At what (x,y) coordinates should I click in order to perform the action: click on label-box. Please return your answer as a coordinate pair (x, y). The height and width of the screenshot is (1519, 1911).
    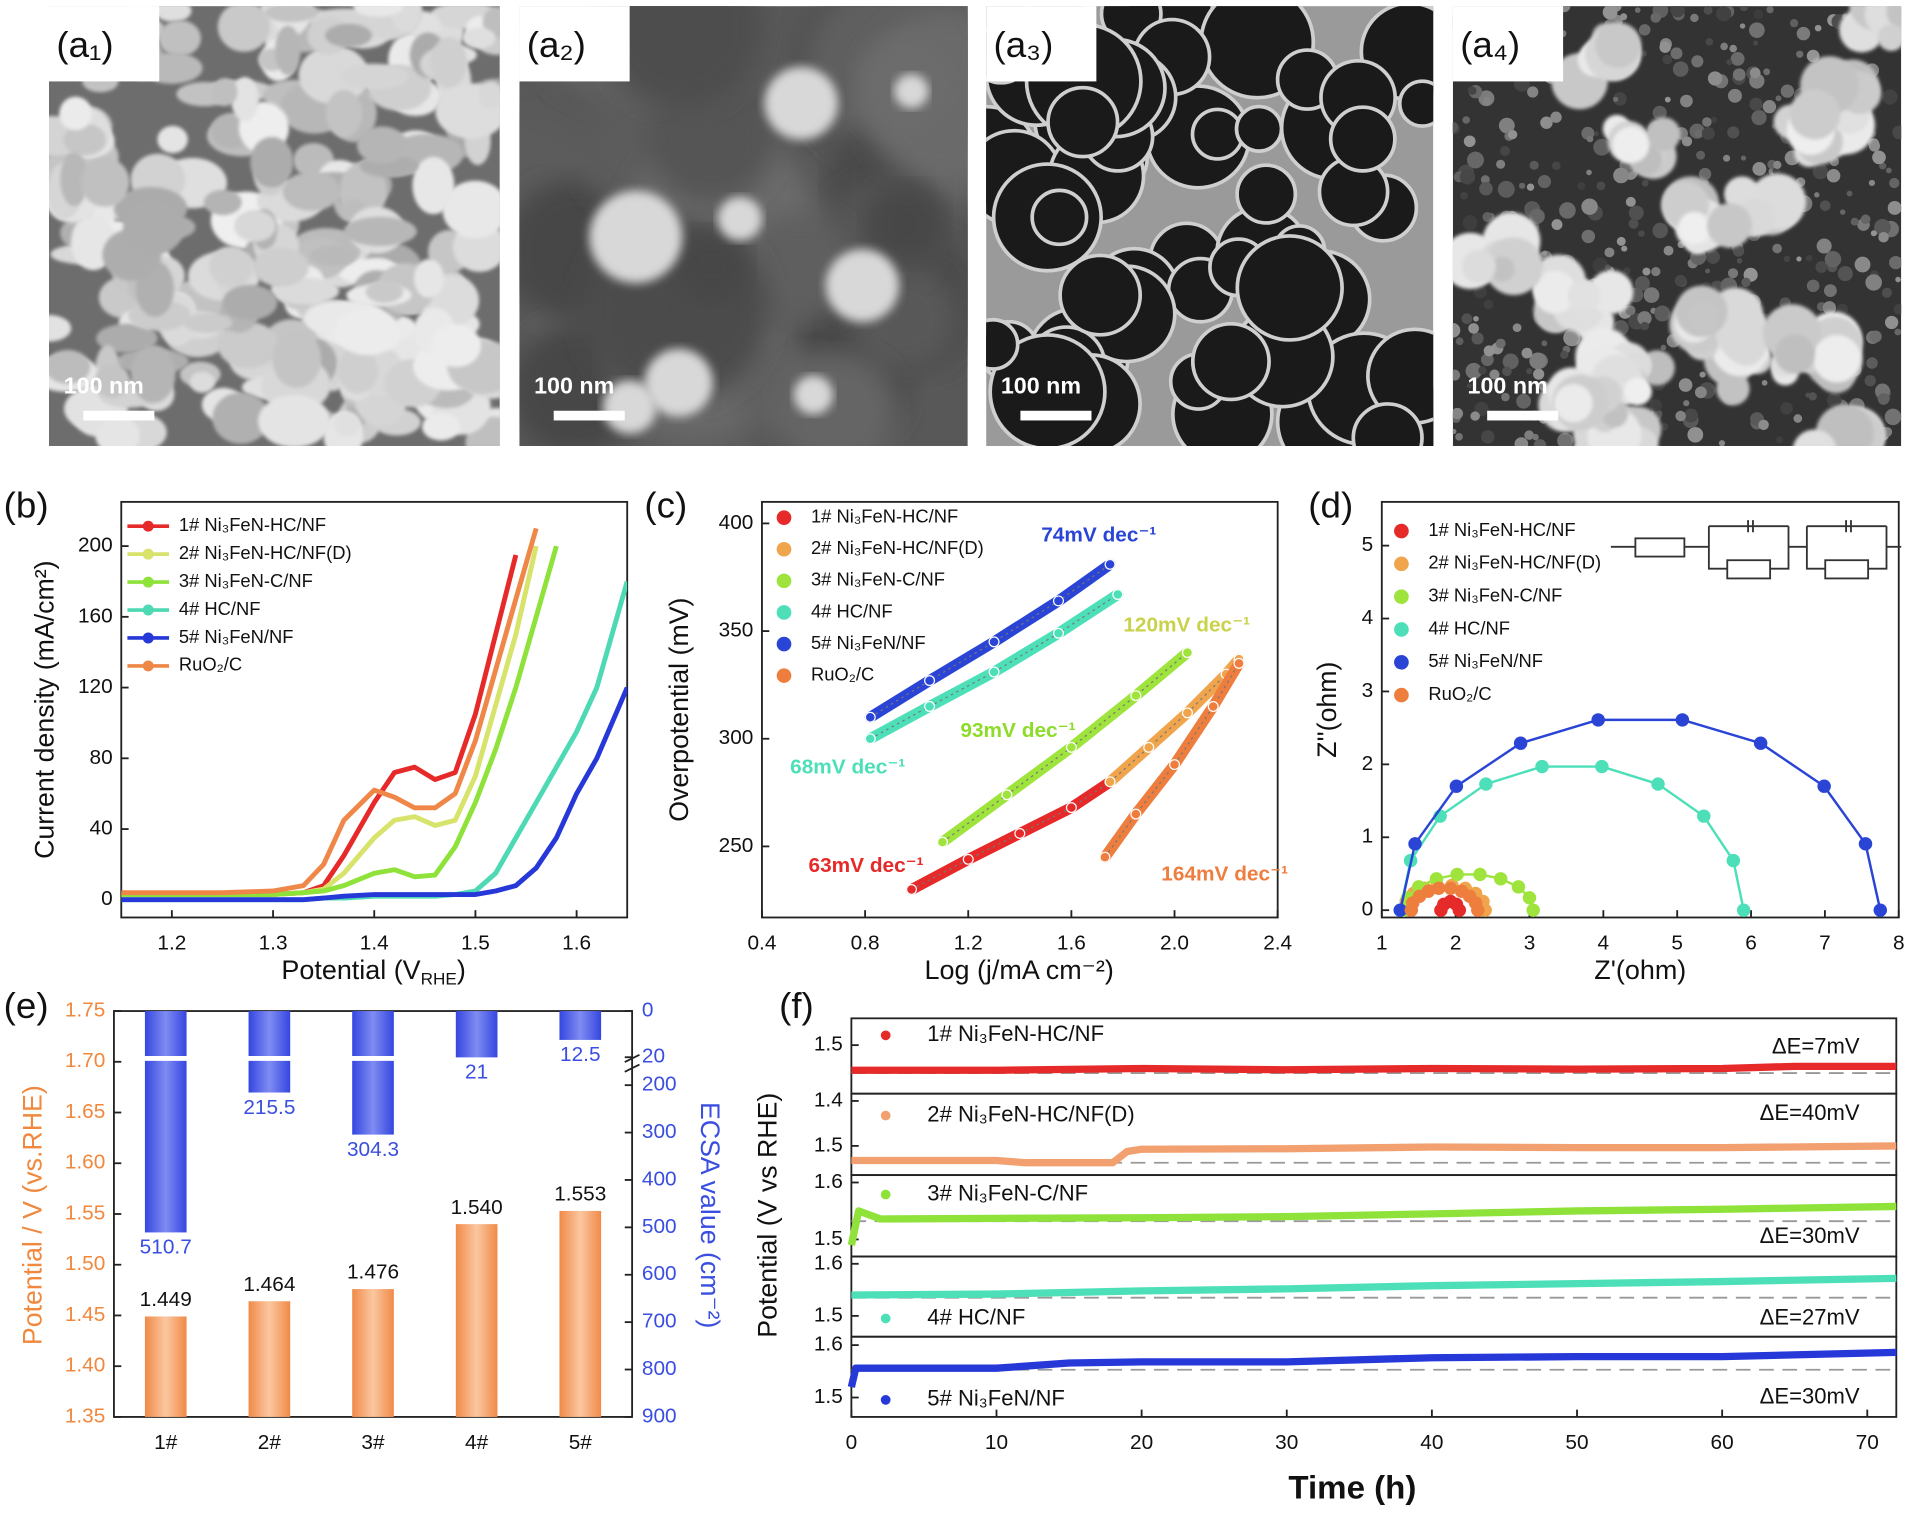
    Looking at the image, I should click on (1041, 44).